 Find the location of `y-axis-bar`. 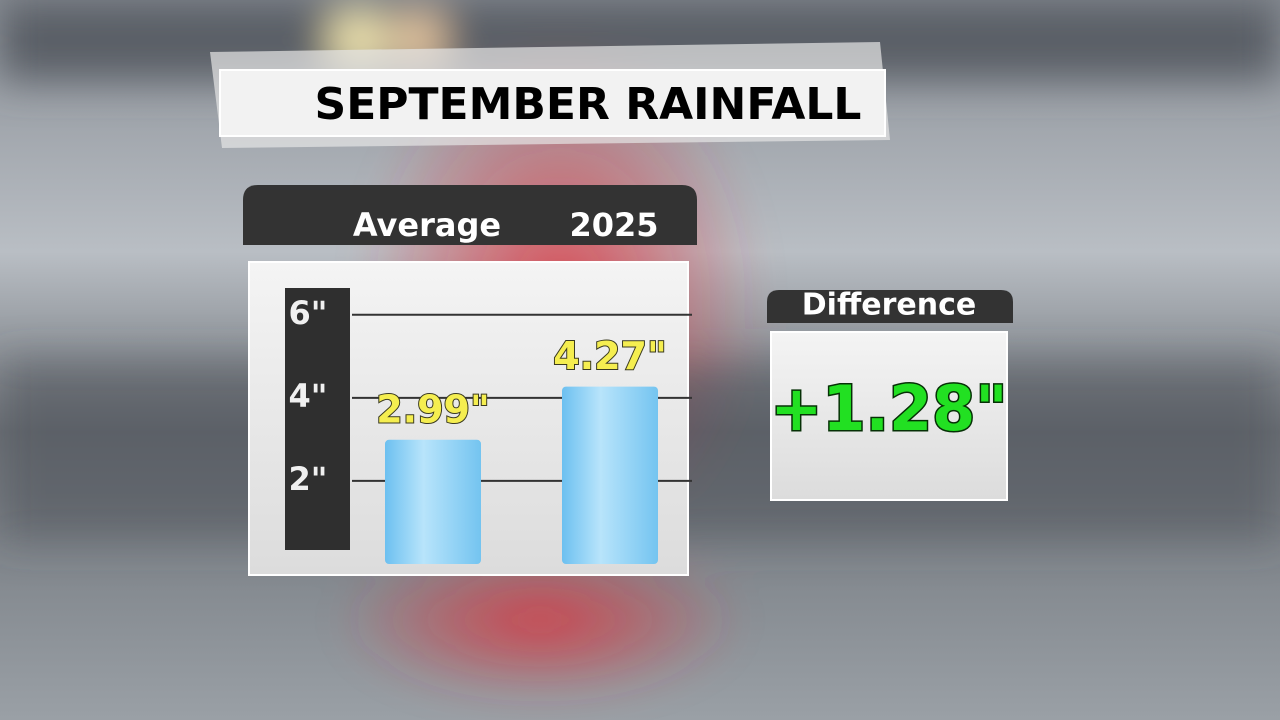

y-axis-bar is located at coordinates (317, 419).